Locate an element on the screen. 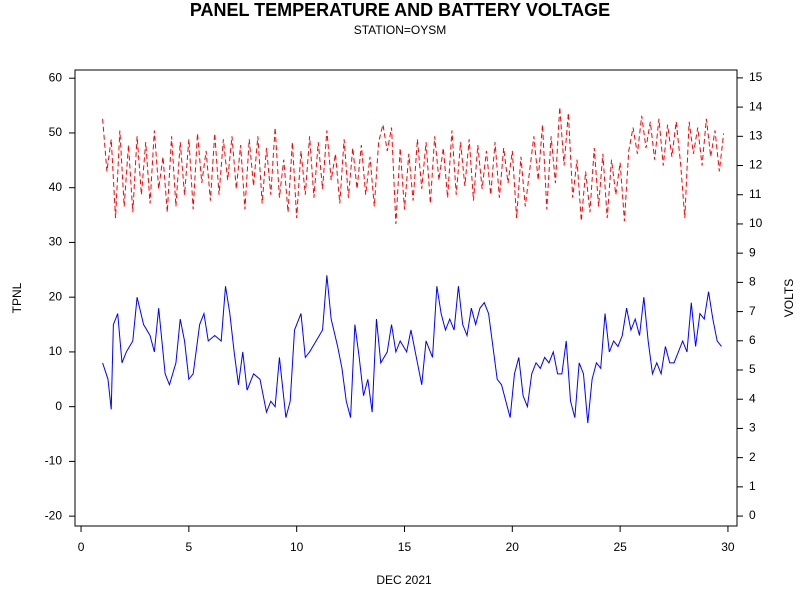 The image size is (800, 600). y2-tick-label: 9 is located at coordinates (752, 252).